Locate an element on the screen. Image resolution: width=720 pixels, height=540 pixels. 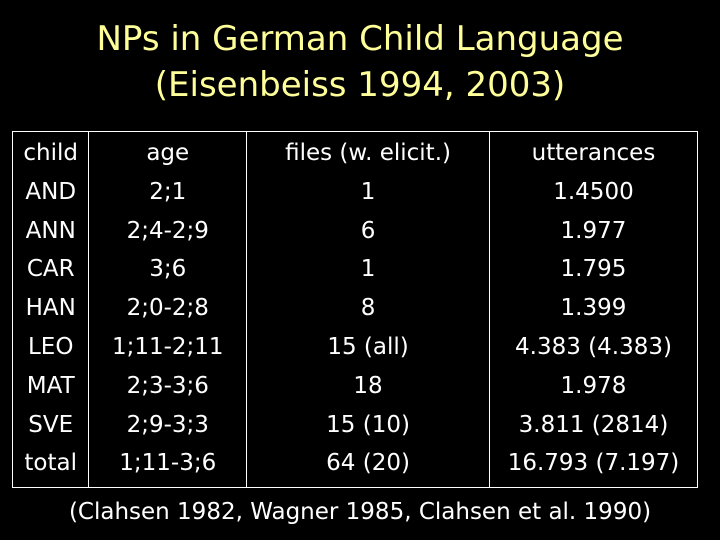
header-files: files (w. elicit.) is located at coordinates (368, 153).